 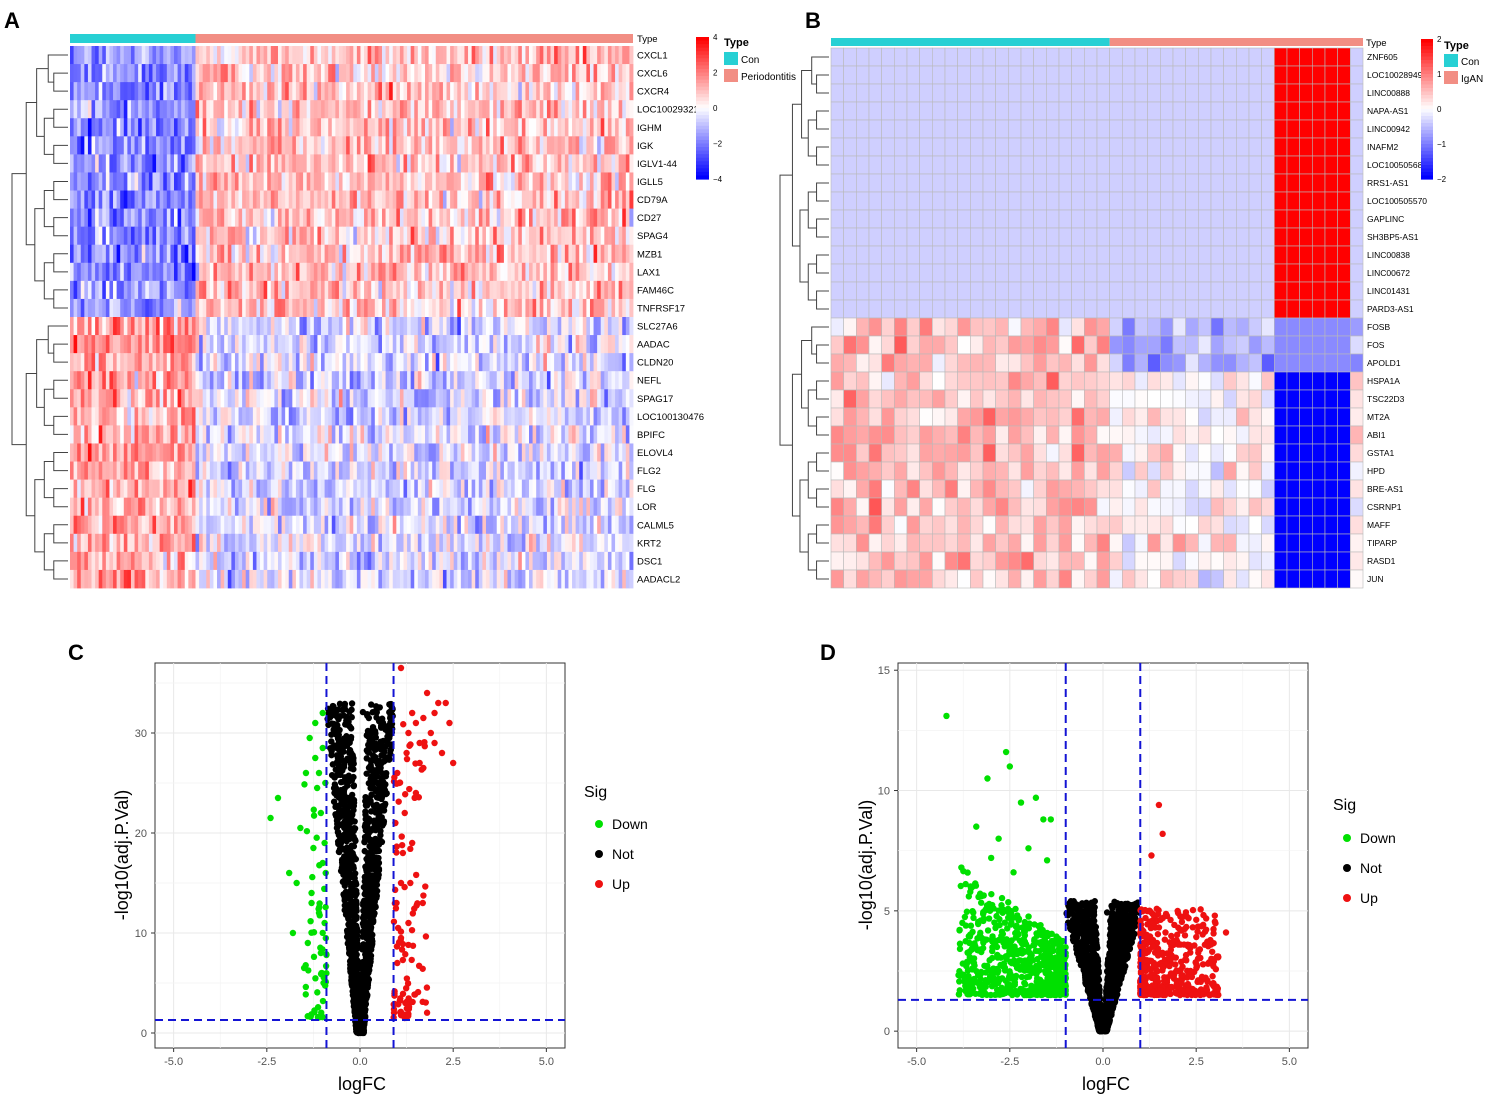 I want to click on gene-label: MZB1, so click(x=649, y=254).